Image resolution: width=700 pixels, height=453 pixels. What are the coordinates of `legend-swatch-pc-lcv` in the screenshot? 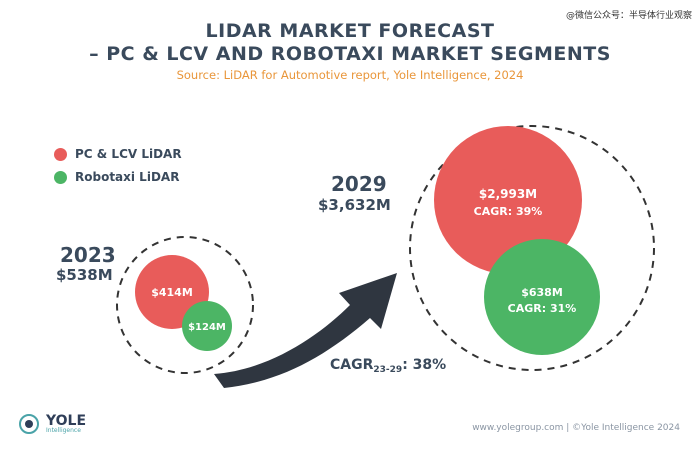 It's located at (60, 154).